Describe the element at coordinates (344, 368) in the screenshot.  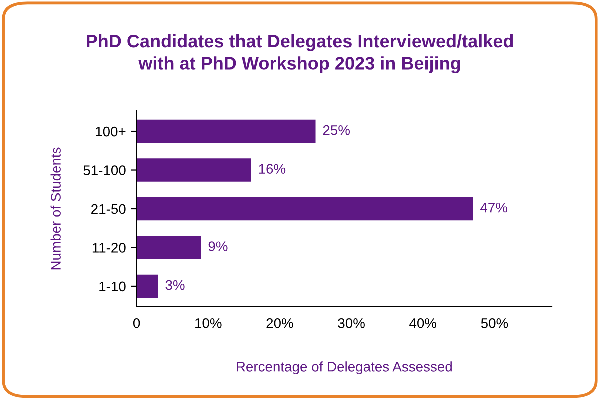
I see `x-axis-title: Rercentage of Delegates Assessed` at that location.